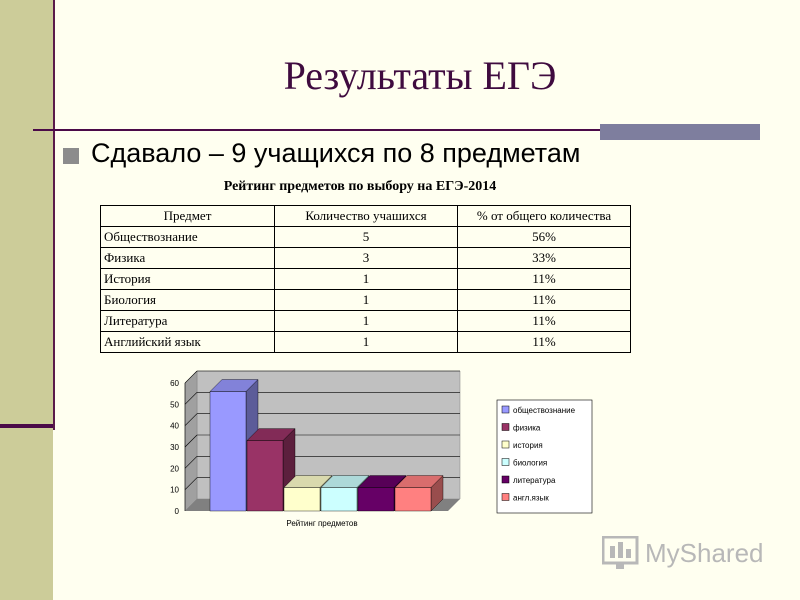  I want to click on left-decor-base, so click(26, 426).